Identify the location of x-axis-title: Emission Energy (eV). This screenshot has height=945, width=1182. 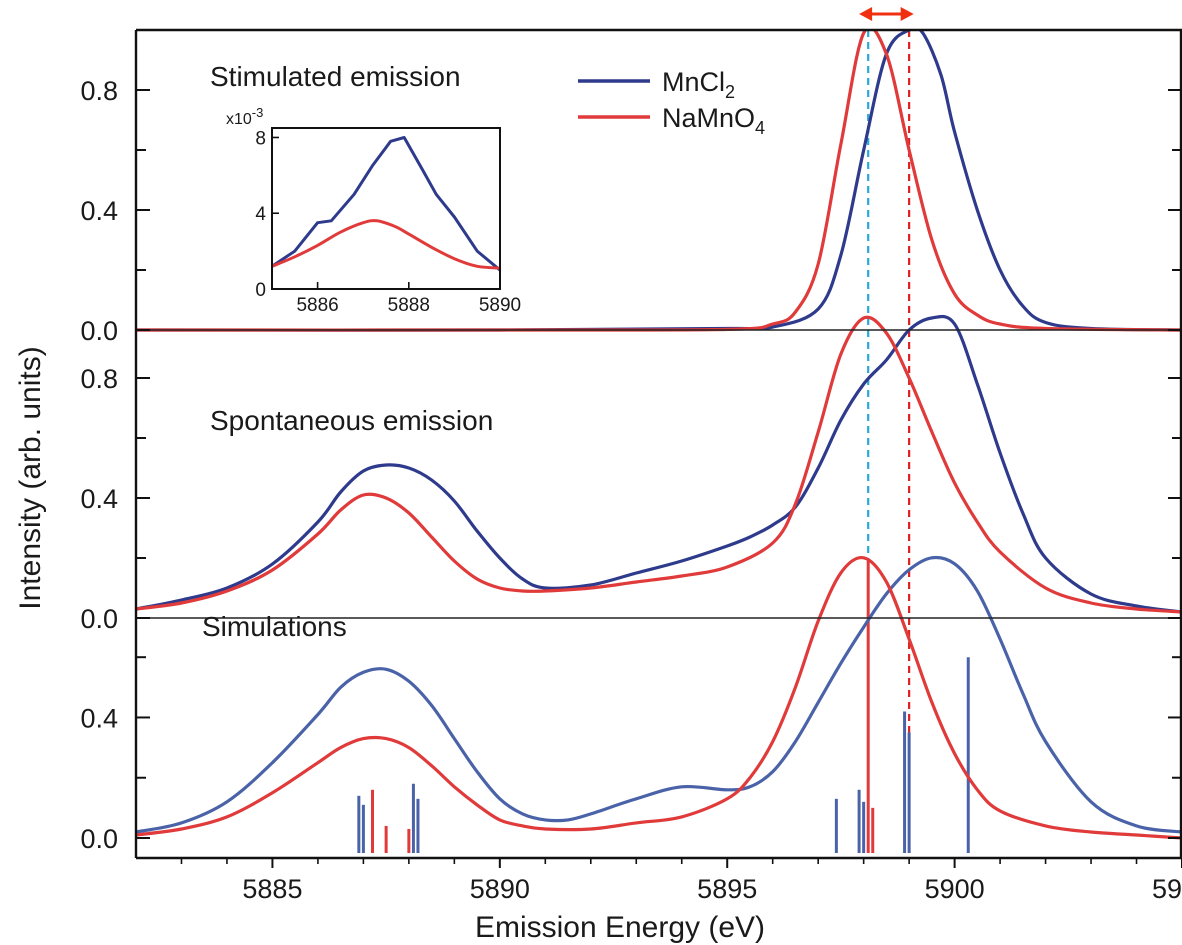
(620, 927).